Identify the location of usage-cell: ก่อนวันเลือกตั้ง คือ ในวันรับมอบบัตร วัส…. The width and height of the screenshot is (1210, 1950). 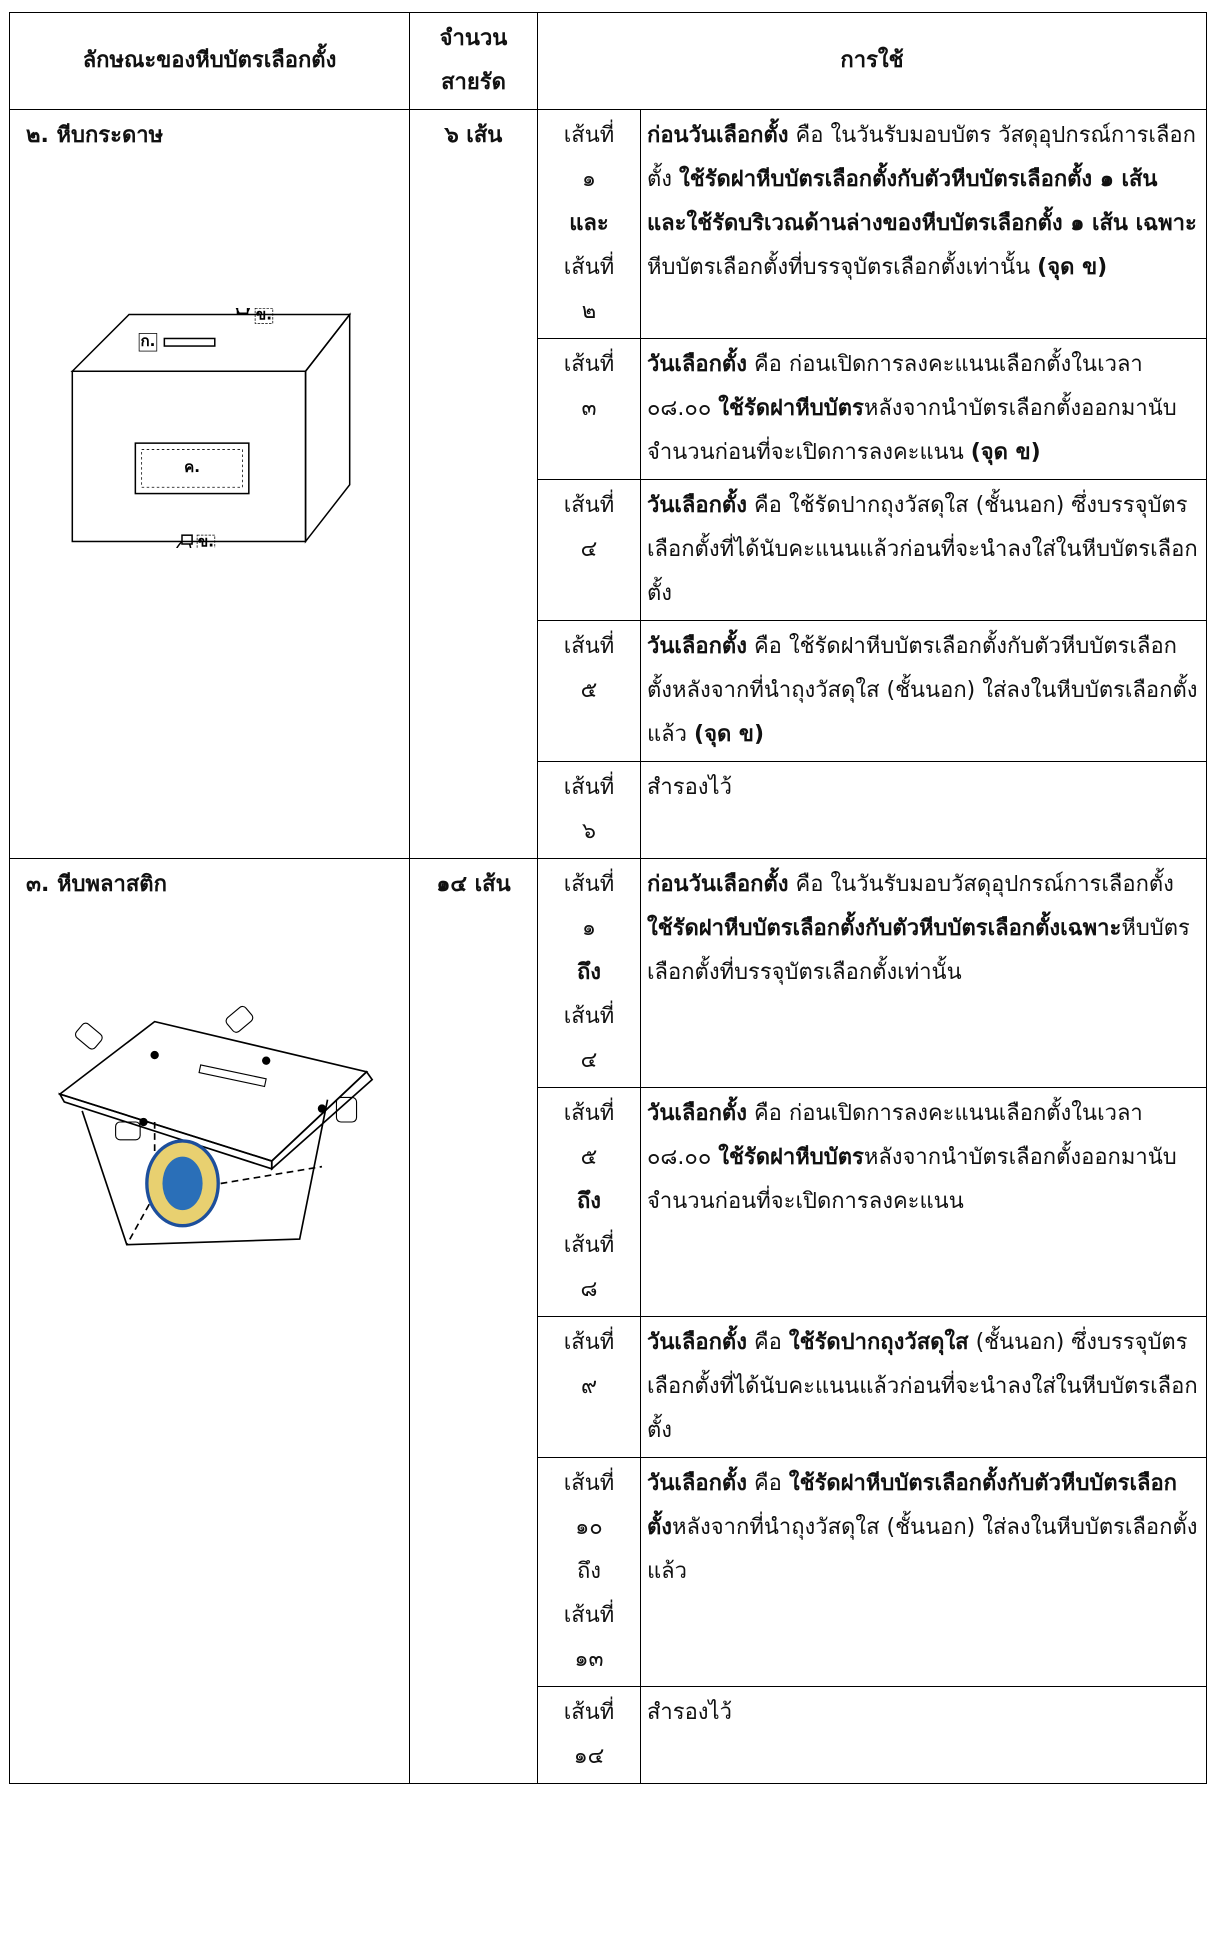
(923, 224).